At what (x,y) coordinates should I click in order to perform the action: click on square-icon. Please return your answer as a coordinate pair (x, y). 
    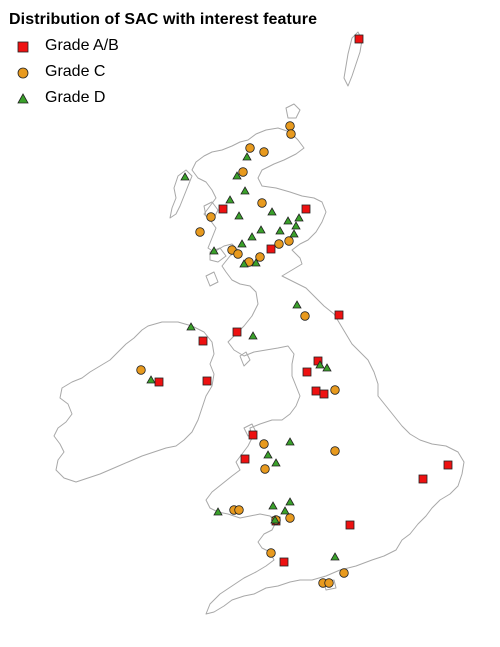
    Looking at the image, I should click on (23, 47).